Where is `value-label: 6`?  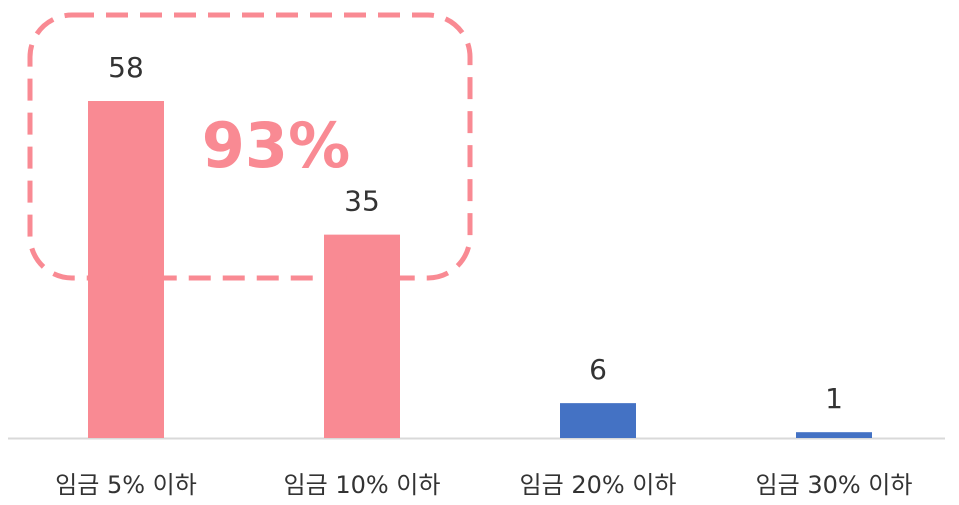
value-label: 6 is located at coordinates (598, 369).